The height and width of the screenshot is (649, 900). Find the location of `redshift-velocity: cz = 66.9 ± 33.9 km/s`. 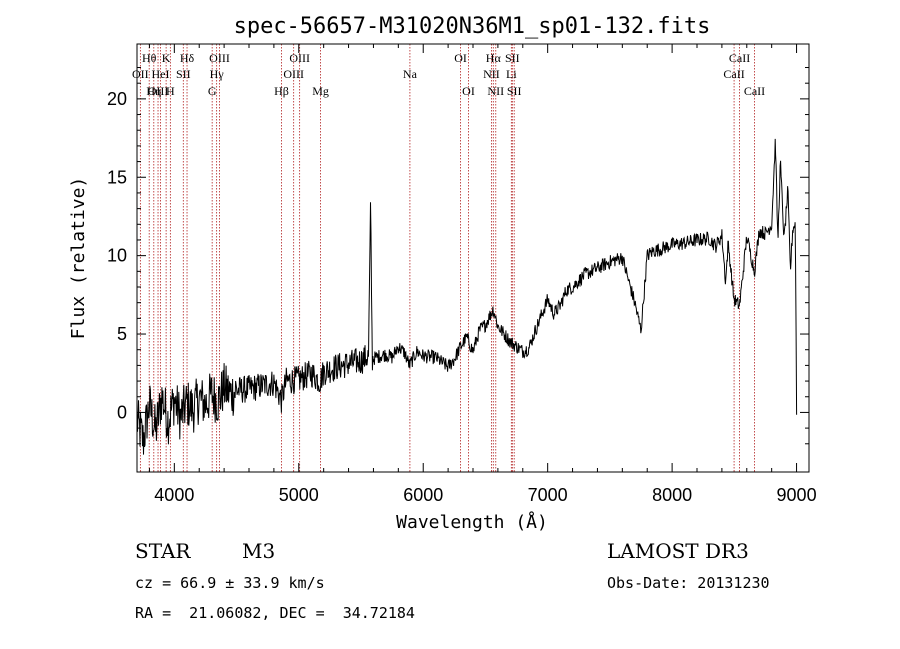

redshift-velocity: cz = 66.9 ± 33.9 km/s is located at coordinates (230, 583).